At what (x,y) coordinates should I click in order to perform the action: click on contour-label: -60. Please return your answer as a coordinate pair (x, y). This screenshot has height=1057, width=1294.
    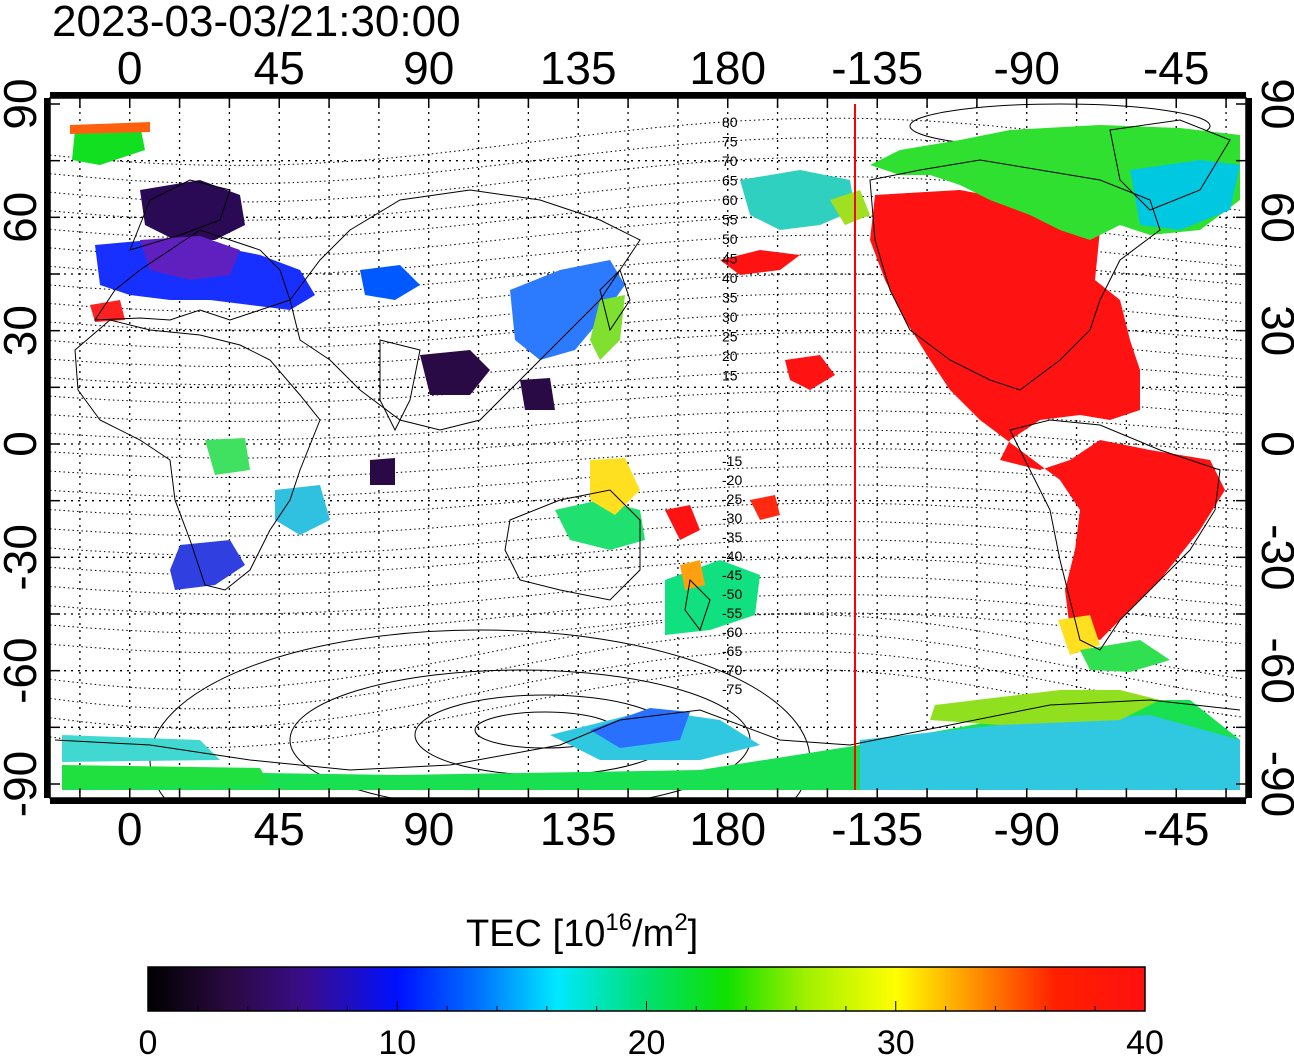
    Looking at the image, I should click on (732, 632).